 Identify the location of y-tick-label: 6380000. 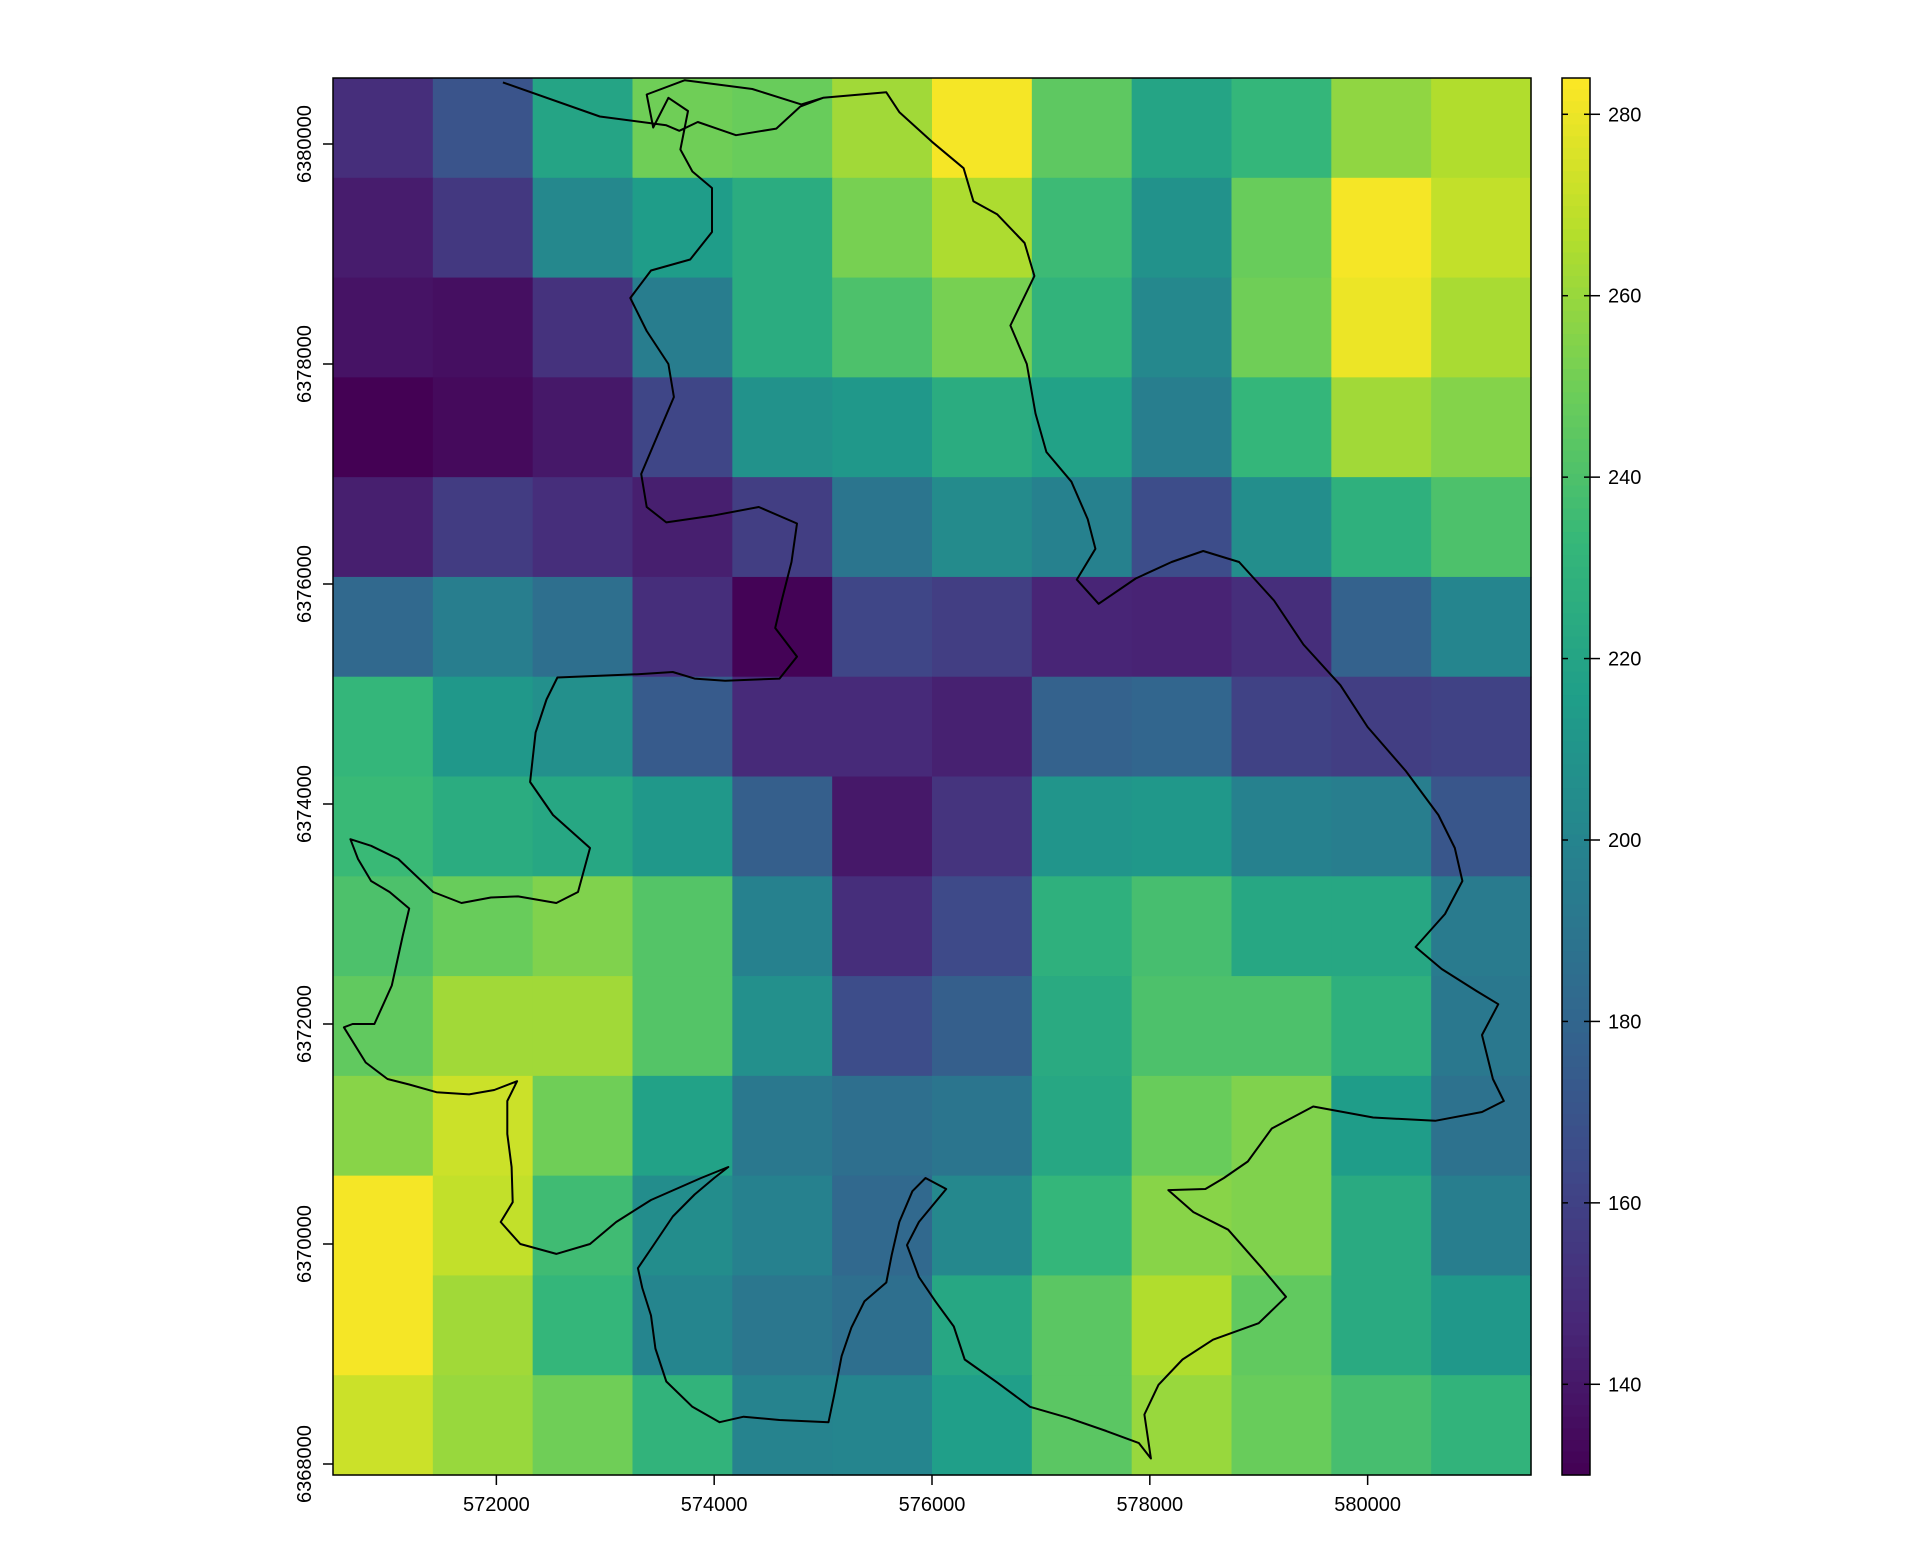
(305, 144).